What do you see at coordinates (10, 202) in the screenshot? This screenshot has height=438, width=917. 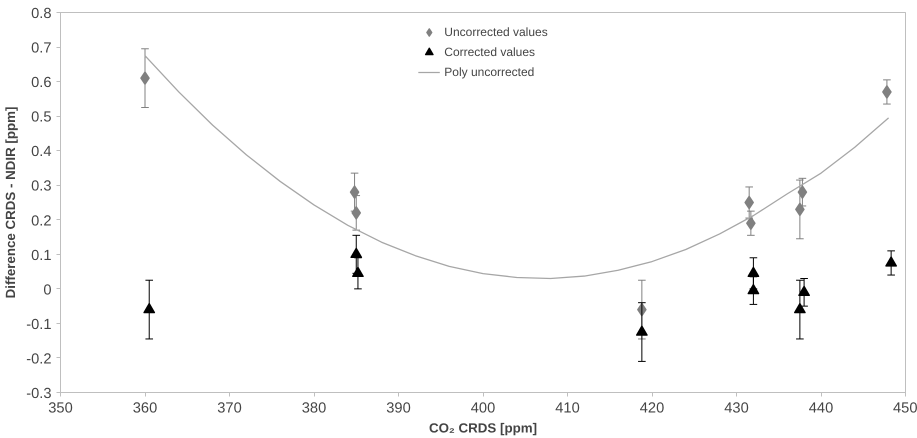 I see `y-axis-title: Difference CRDS - NDIR [ppm]` at bounding box center [10, 202].